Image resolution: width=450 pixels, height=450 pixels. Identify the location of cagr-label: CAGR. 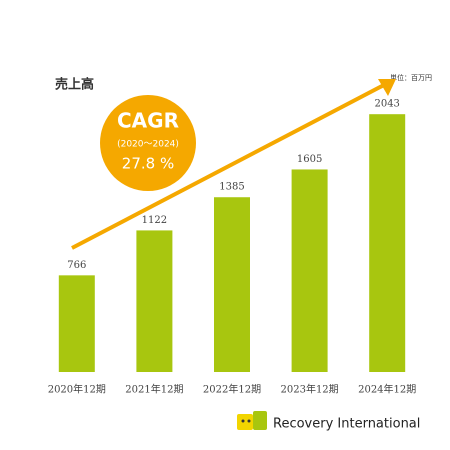
(148, 121).